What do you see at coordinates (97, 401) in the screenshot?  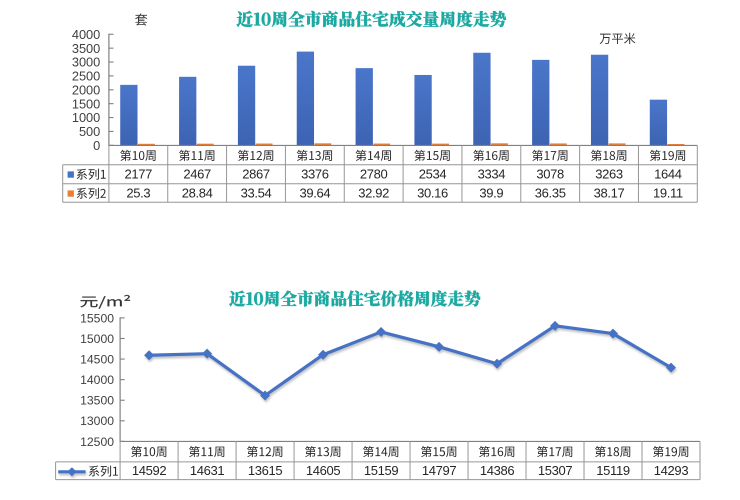 I see `svg-text: 13500` at bounding box center [97, 401].